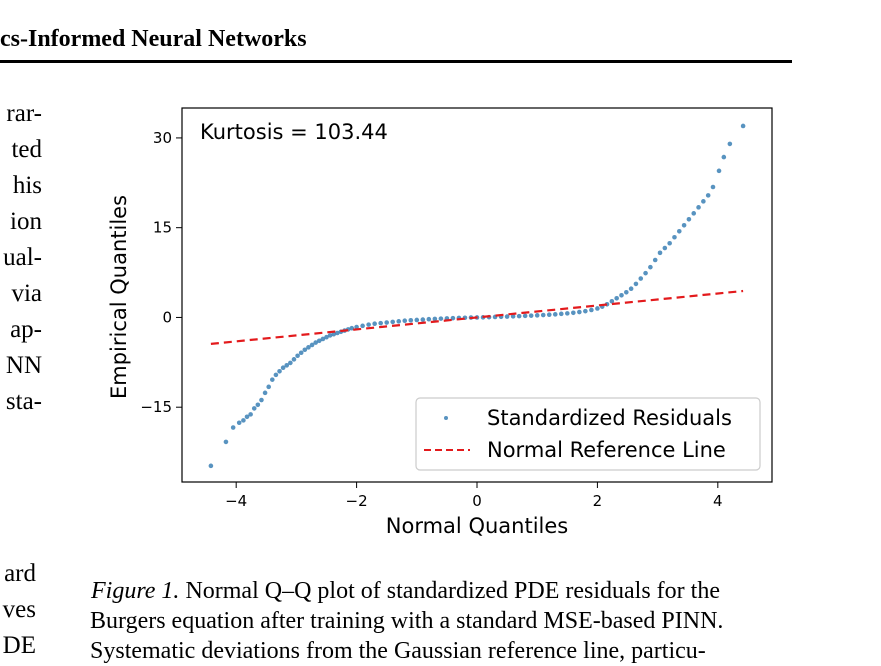  Describe the element at coordinates (598, 501) in the screenshot. I see `x-tick-label: 2` at that location.